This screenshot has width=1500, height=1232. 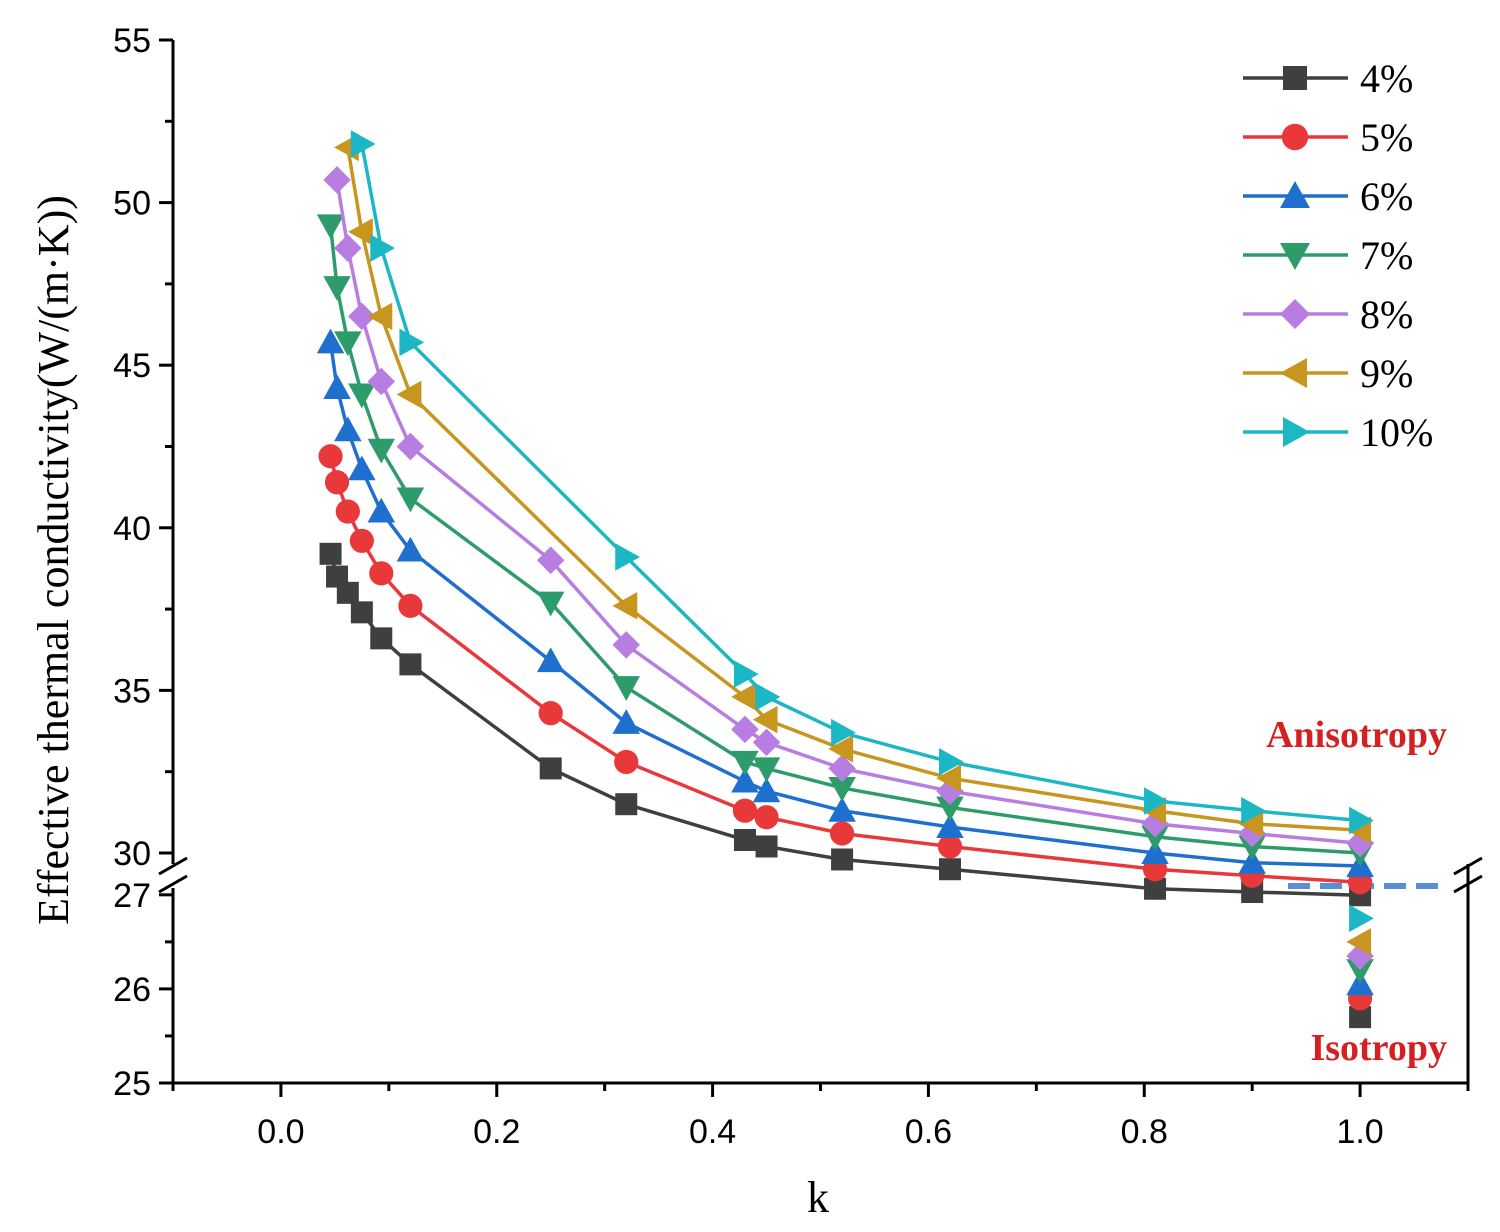 I want to click on x-tick-label: 0.4, so click(x=712, y=1132).